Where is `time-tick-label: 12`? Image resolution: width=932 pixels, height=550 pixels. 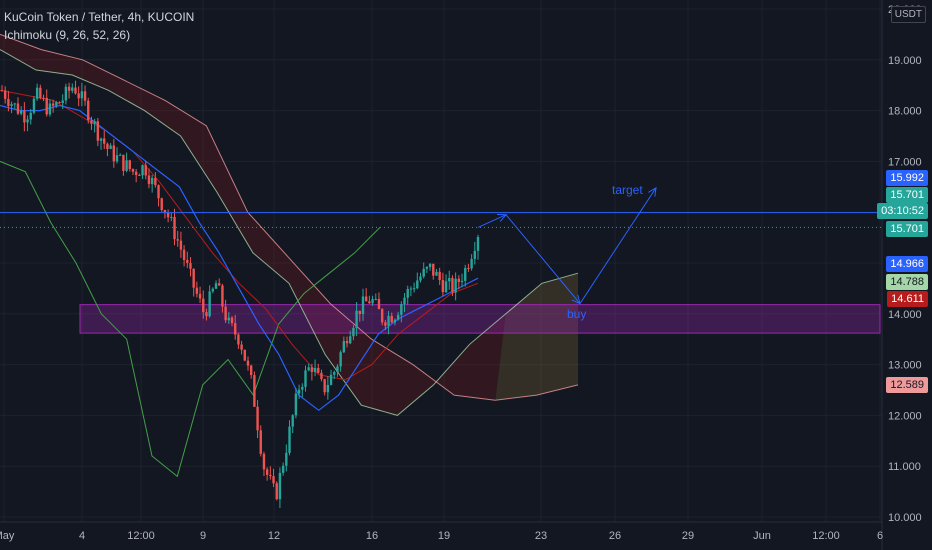 time-tick-label: 12 is located at coordinates (274, 536).